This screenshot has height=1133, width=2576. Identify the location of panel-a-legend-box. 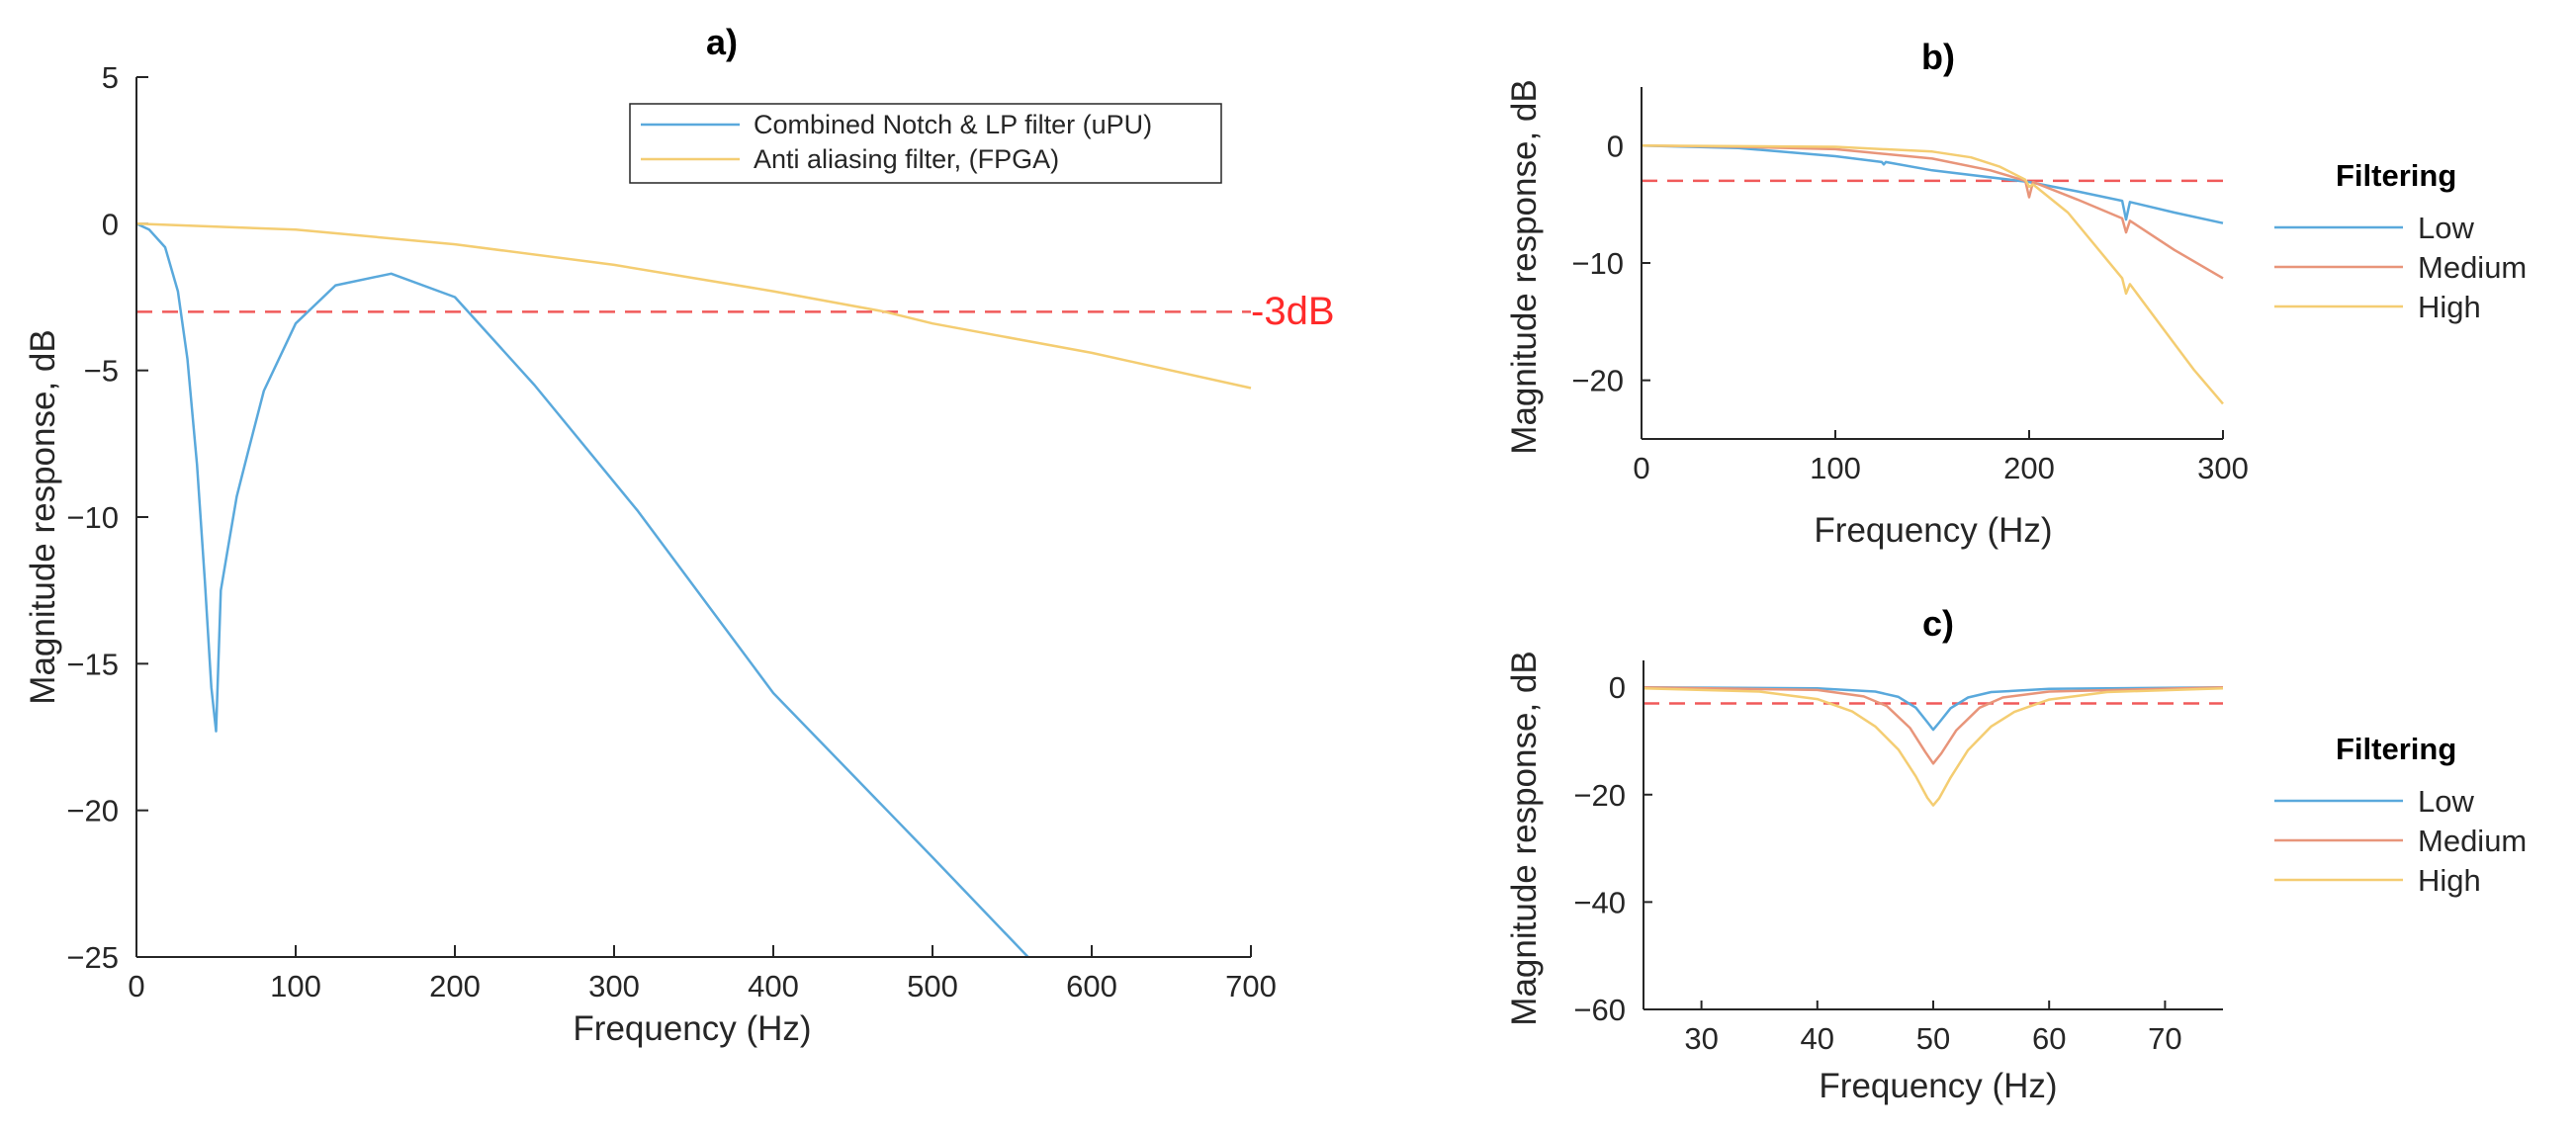
(925, 143).